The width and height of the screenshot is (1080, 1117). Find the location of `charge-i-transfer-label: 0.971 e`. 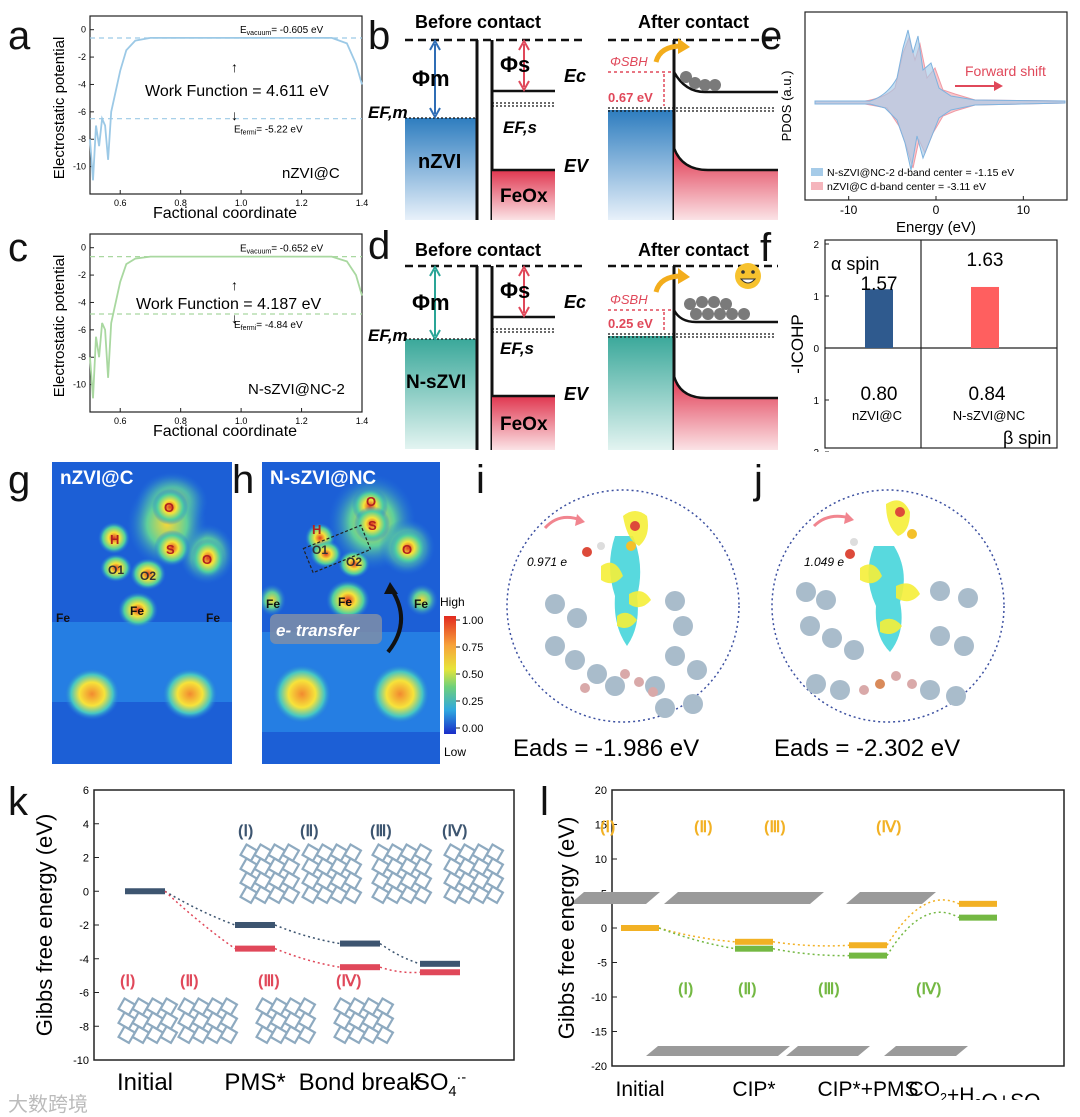

charge-i-transfer-label: 0.971 e is located at coordinates (547, 562).